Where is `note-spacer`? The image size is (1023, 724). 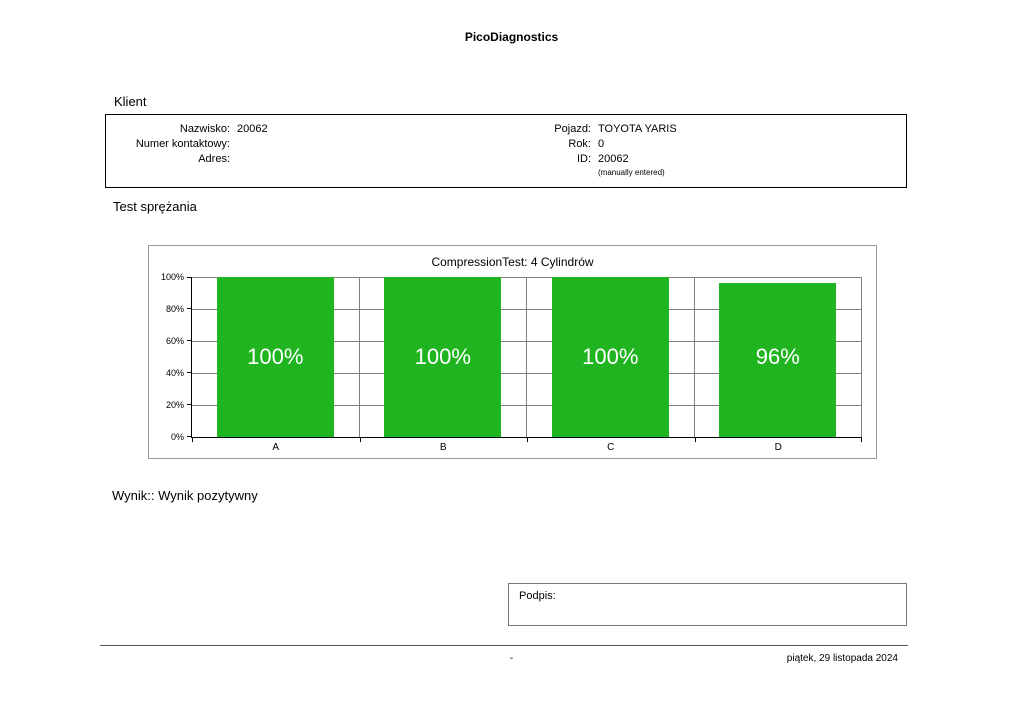
note-spacer is located at coordinates (538, 172).